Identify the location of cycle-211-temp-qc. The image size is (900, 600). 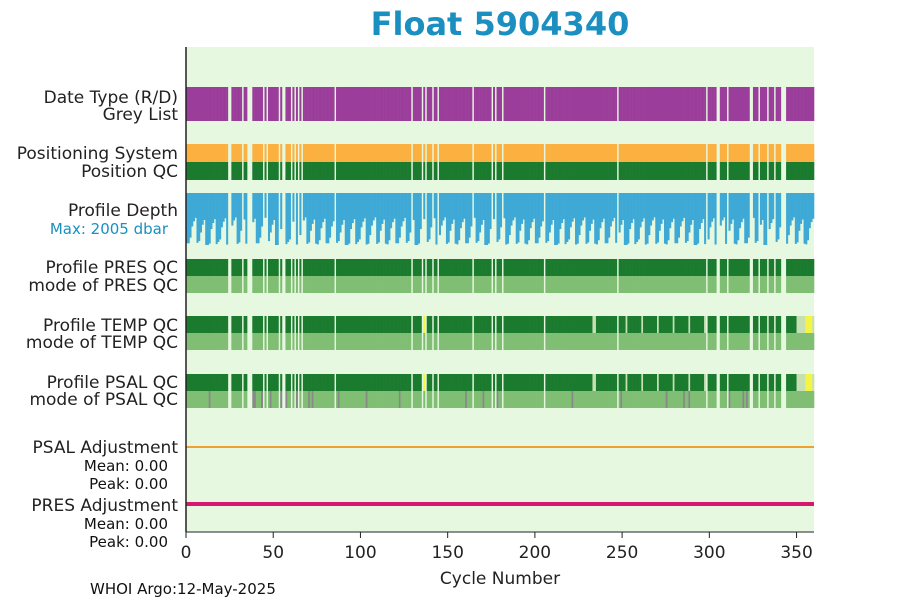
(555, 324).